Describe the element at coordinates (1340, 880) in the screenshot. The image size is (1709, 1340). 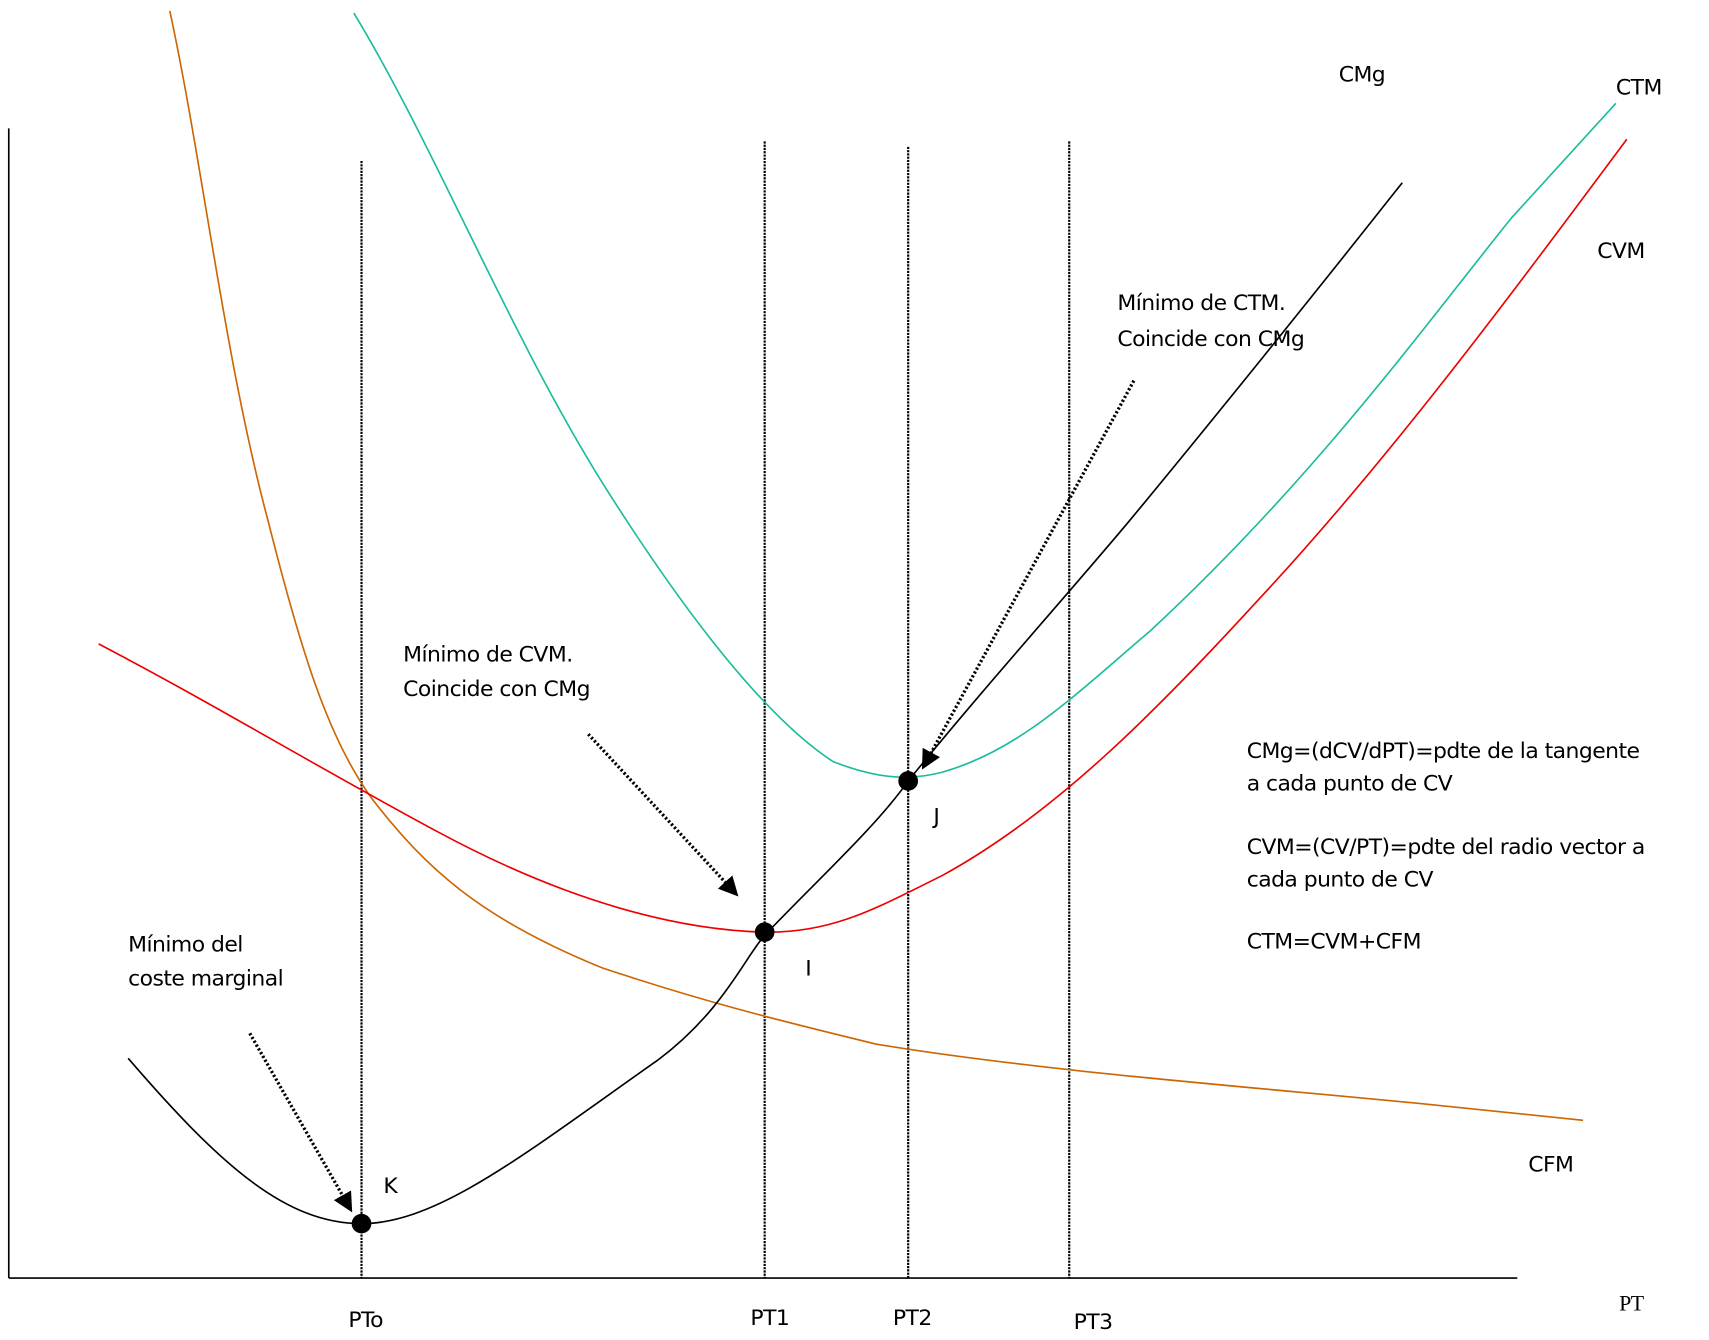
I see `formula: cada punto de CV` at that location.